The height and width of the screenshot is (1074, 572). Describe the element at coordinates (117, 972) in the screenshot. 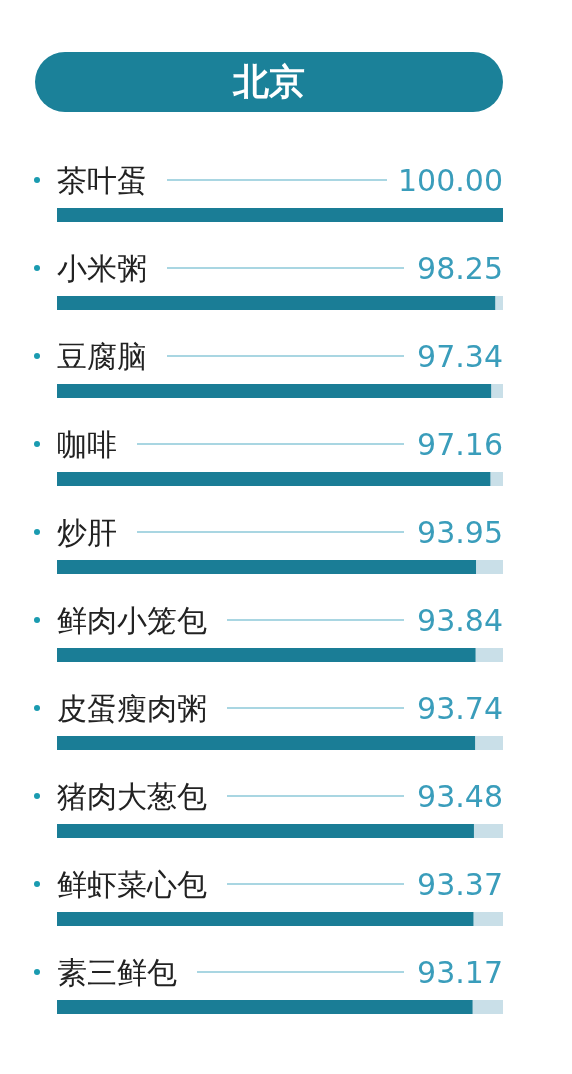

I see `y-tick-label: 素三鲜包` at that location.